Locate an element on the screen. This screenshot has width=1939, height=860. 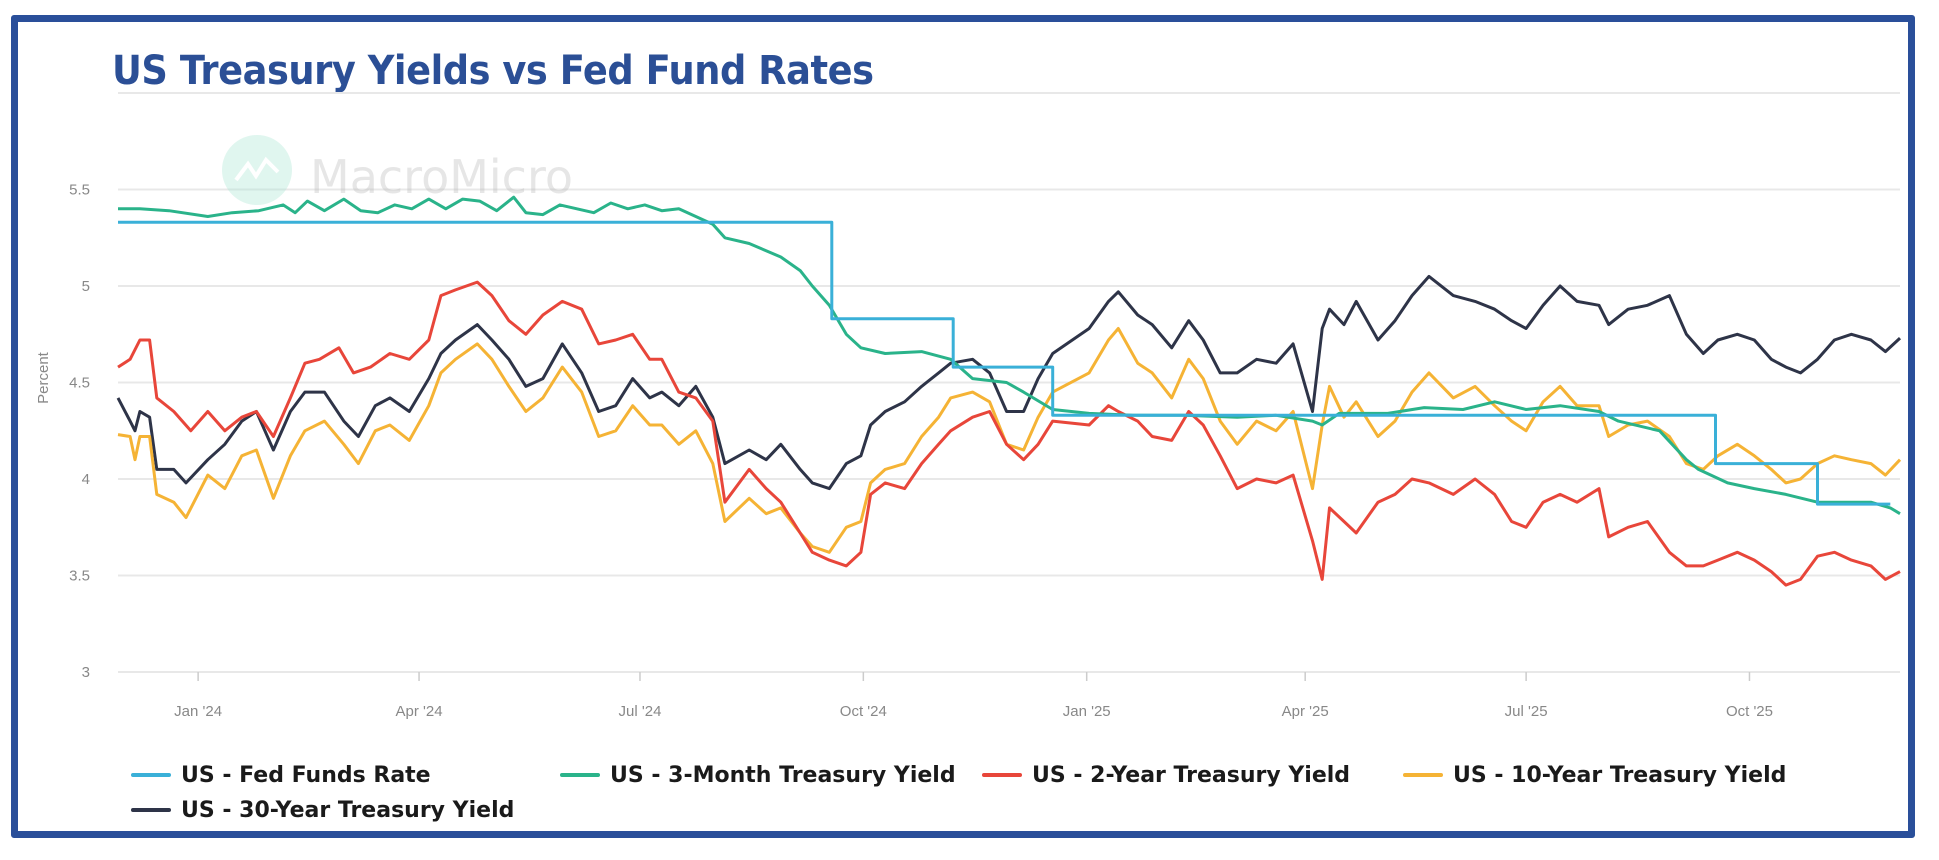
x-tick-label: Oct '25 is located at coordinates (1749, 711).